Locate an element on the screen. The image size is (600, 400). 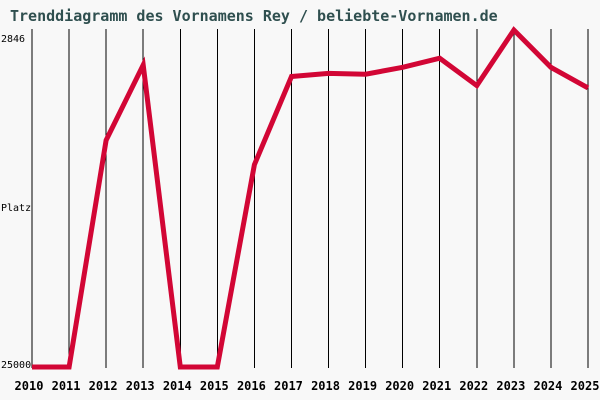
y-axis-bottom-tick-label: 25000 is located at coordinates (16, 365).